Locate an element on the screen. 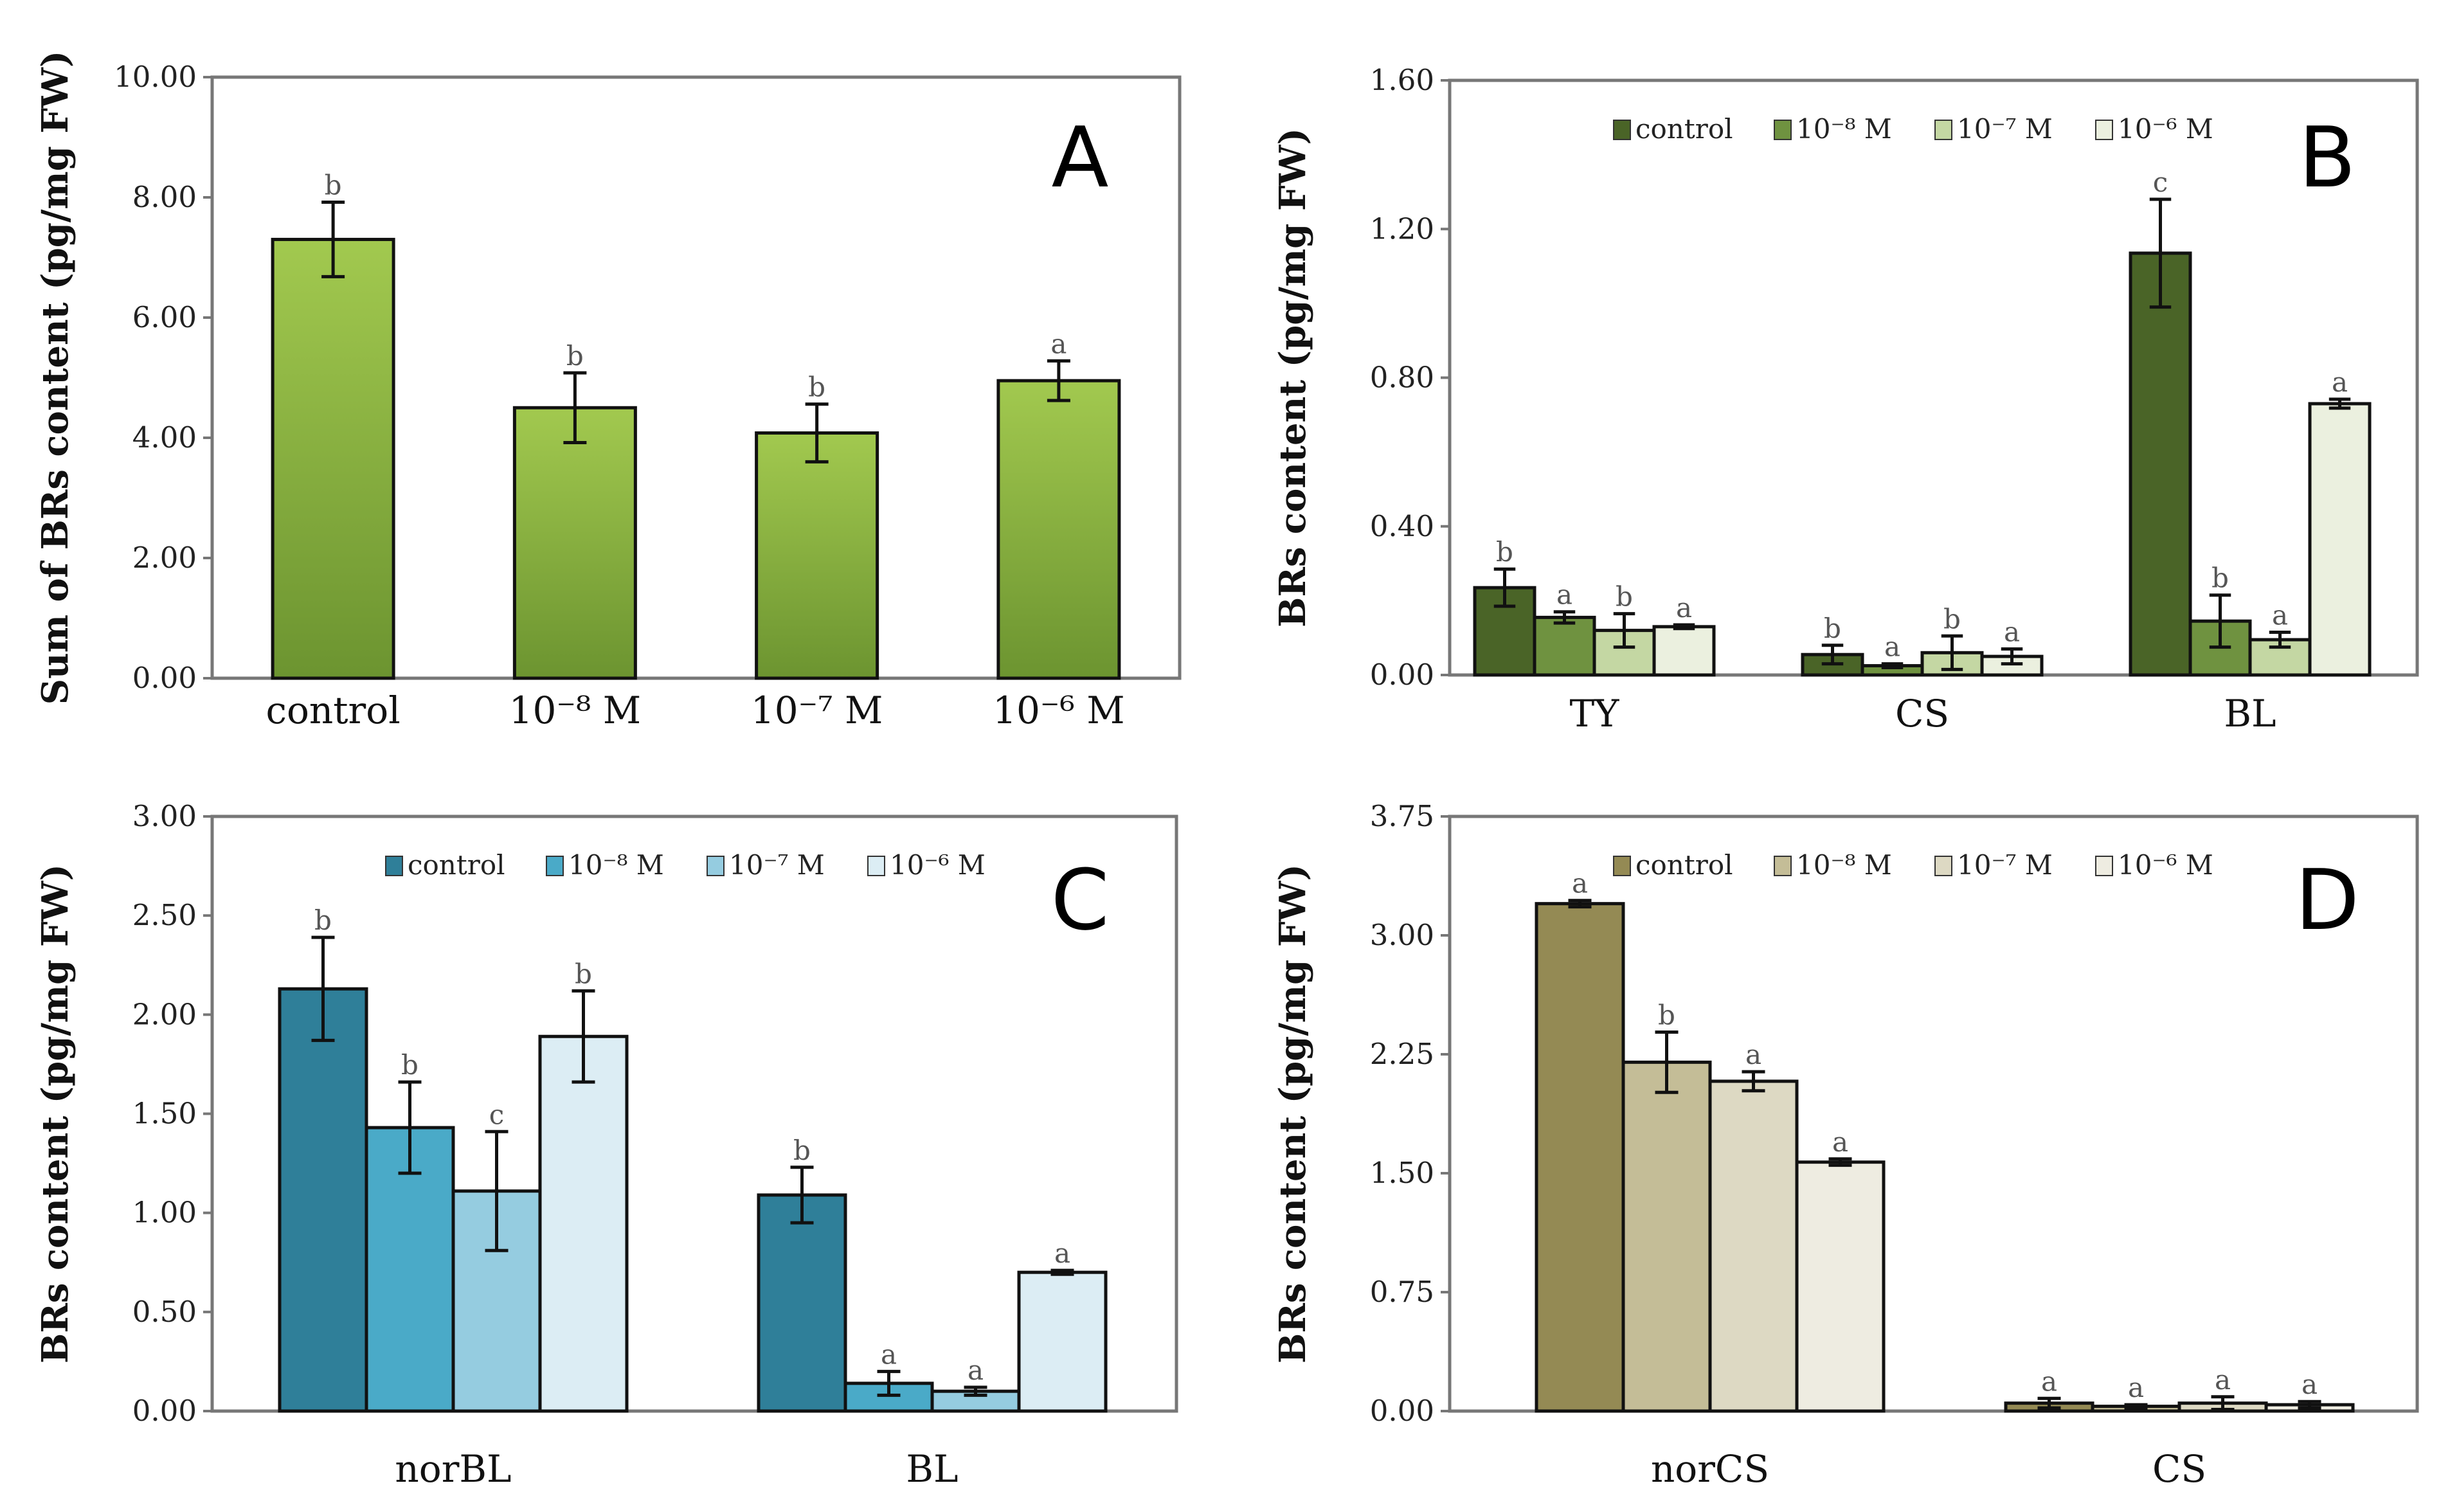 This screenshot has width=2441, height=1512. panel-label: B is located at coordinates (2326, 157).